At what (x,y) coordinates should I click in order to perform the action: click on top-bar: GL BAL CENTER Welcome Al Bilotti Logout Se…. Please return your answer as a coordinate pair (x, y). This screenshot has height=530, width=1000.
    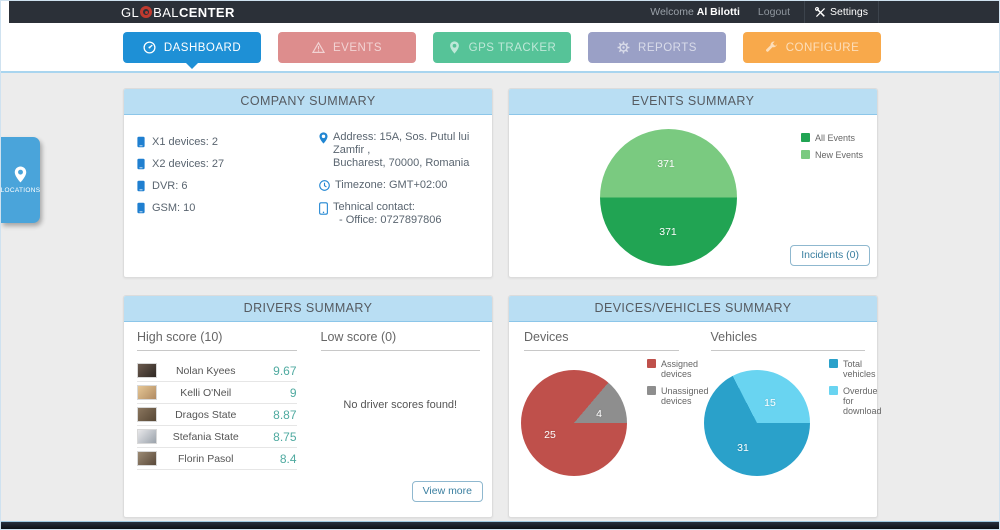
    Looking at the image, I should click on (504, 12).